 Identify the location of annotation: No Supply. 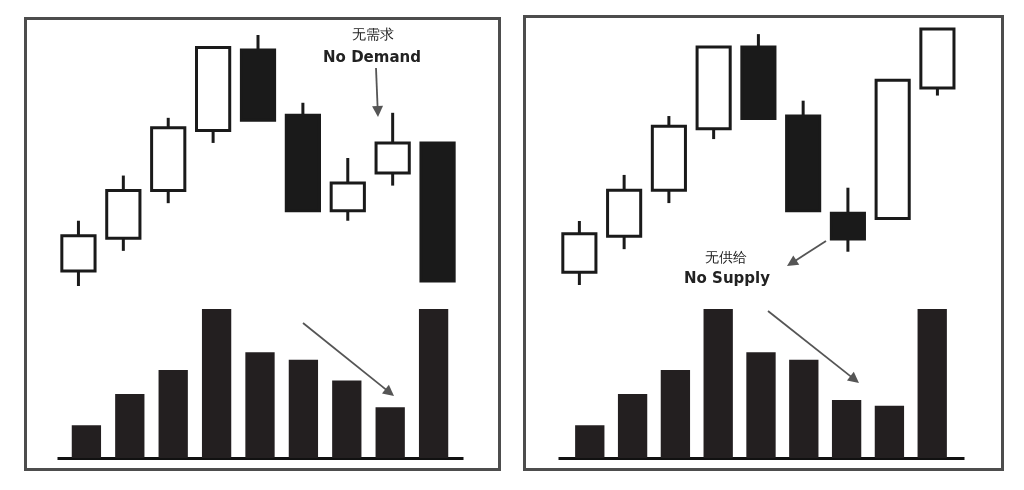
(727, 277).